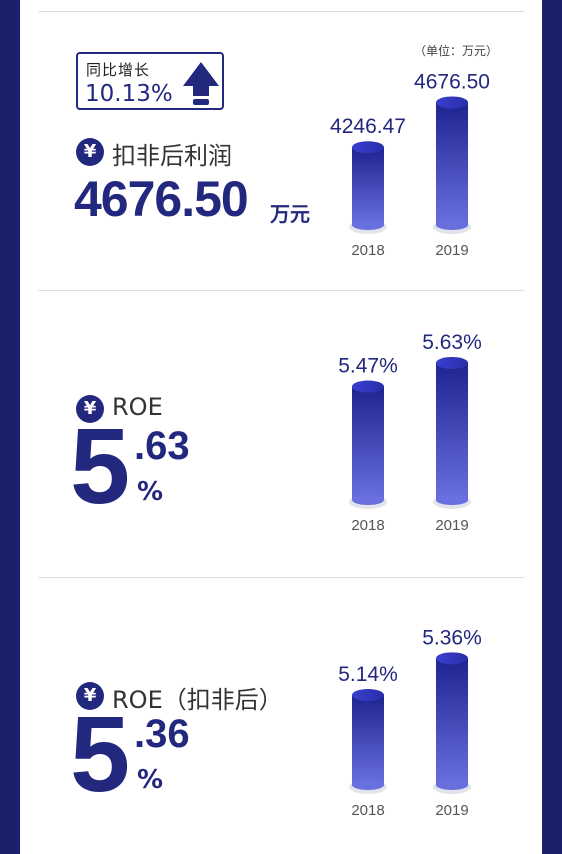 The image size is (562, 854). What do you see at coordinates (118, 70) in the screenshot?
I see `growth-label: 同比增长` at bounding box center [118, 70].